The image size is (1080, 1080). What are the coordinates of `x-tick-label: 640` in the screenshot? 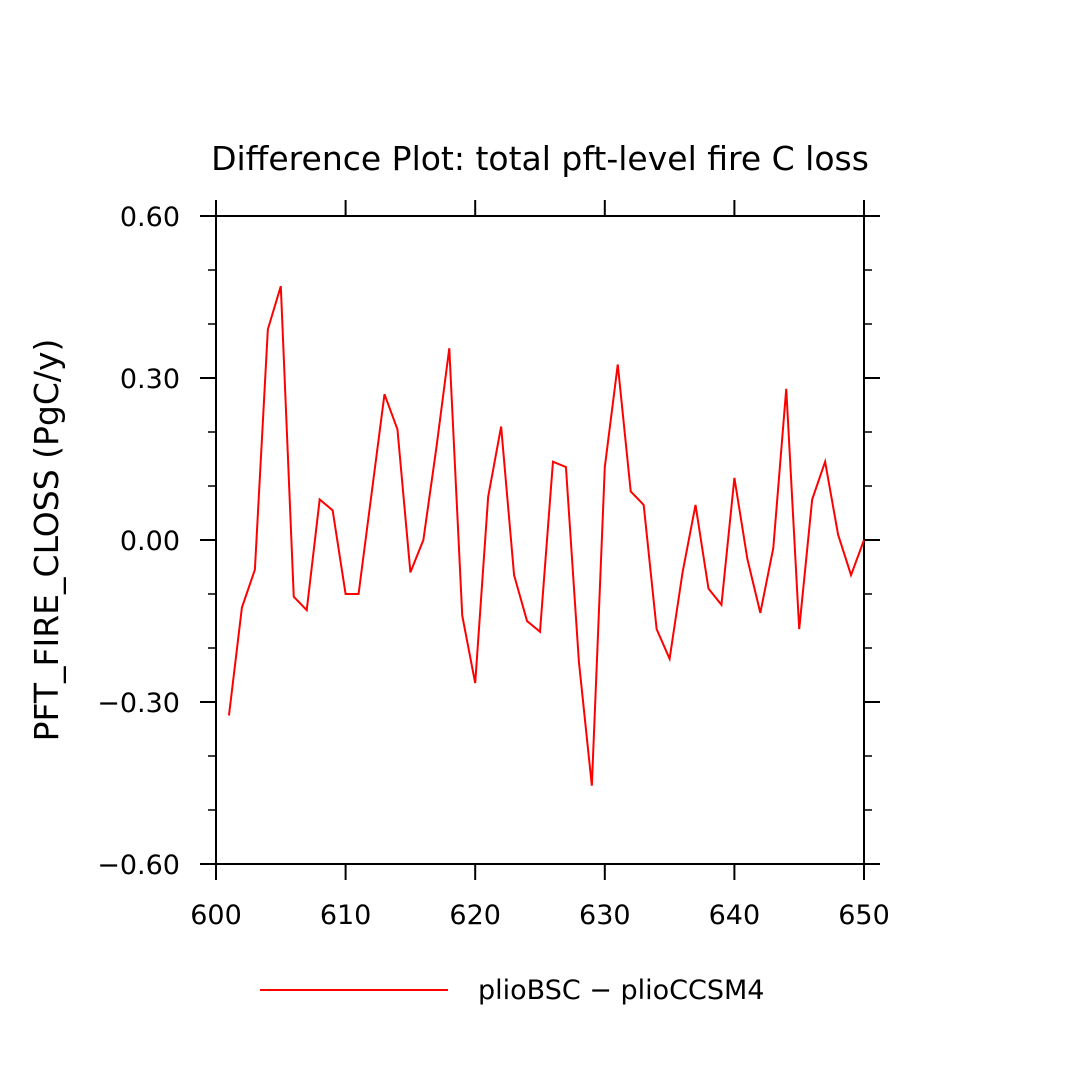 It's located at (735, 915).